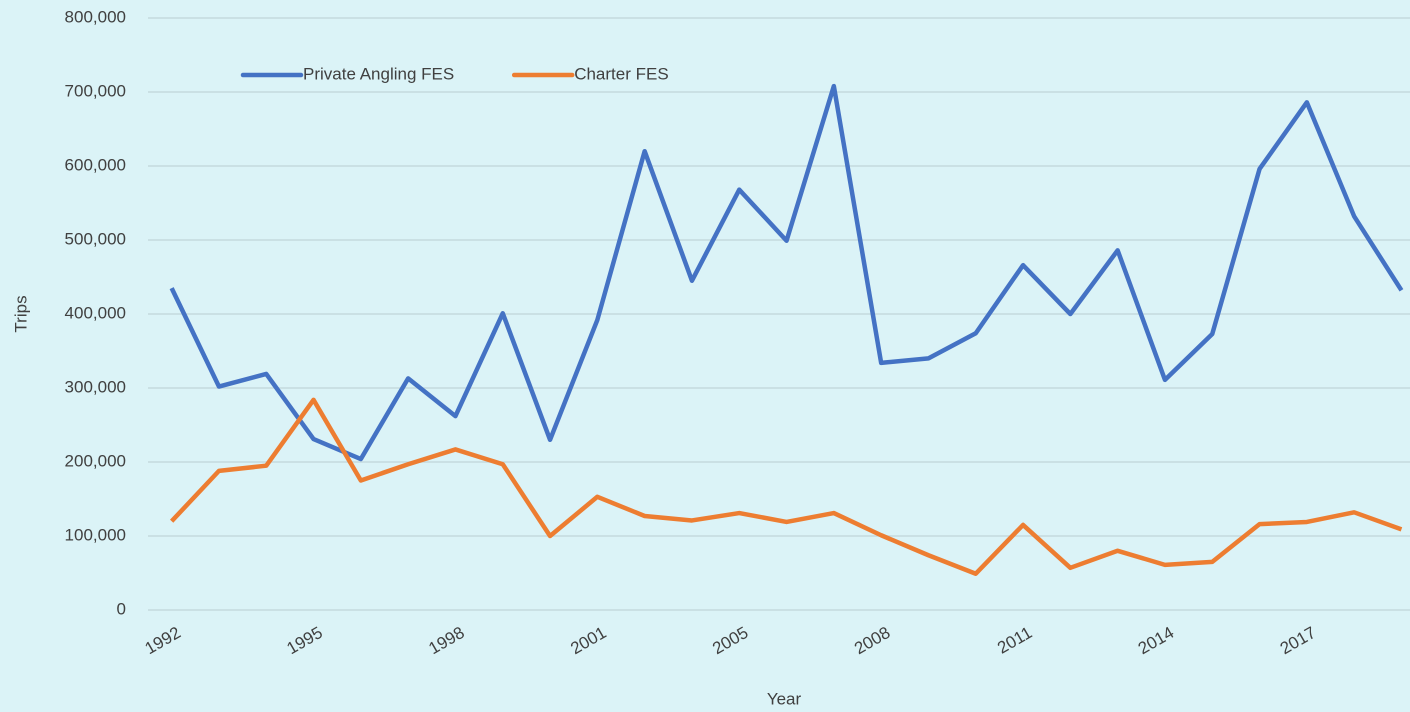  Describe the element at coordinates (95, 164) in the screenshot. I see `y-tick-label: 600,000` at that location.